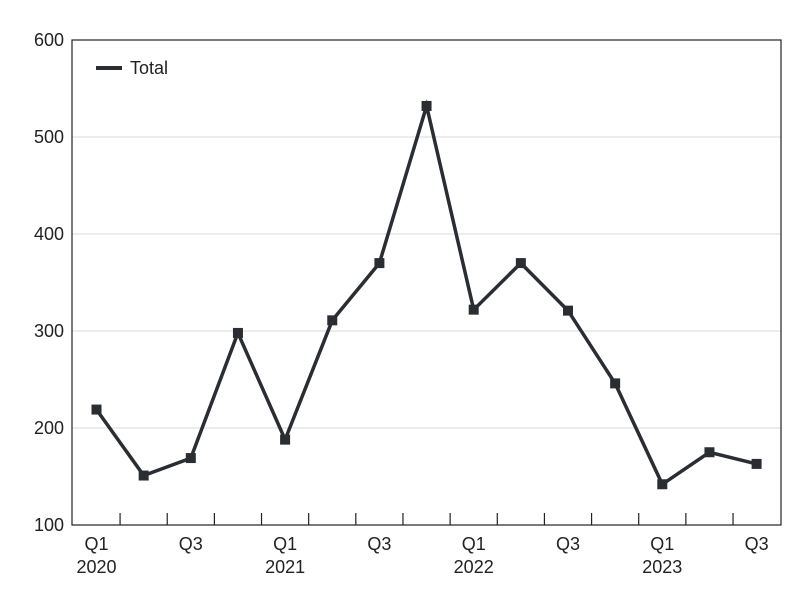 This screenshot has height=600, width=800. What do you see at coordinates (149, 68) in the screenshot?
I see `legend-label-total: Total` at bounding box center [149, 68].